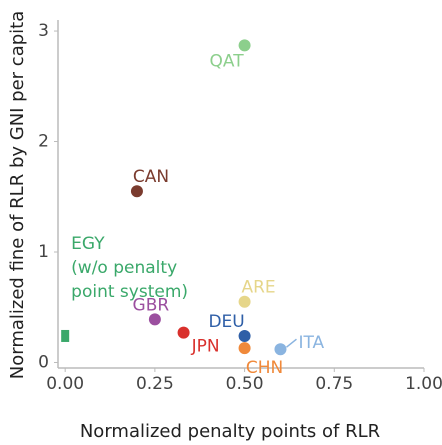 The width and height of the screenshot is (442, 445). What do you see at coordinates (291, 343) in the screenshot?
I see `label-leader` at bounding box center [291, 343].